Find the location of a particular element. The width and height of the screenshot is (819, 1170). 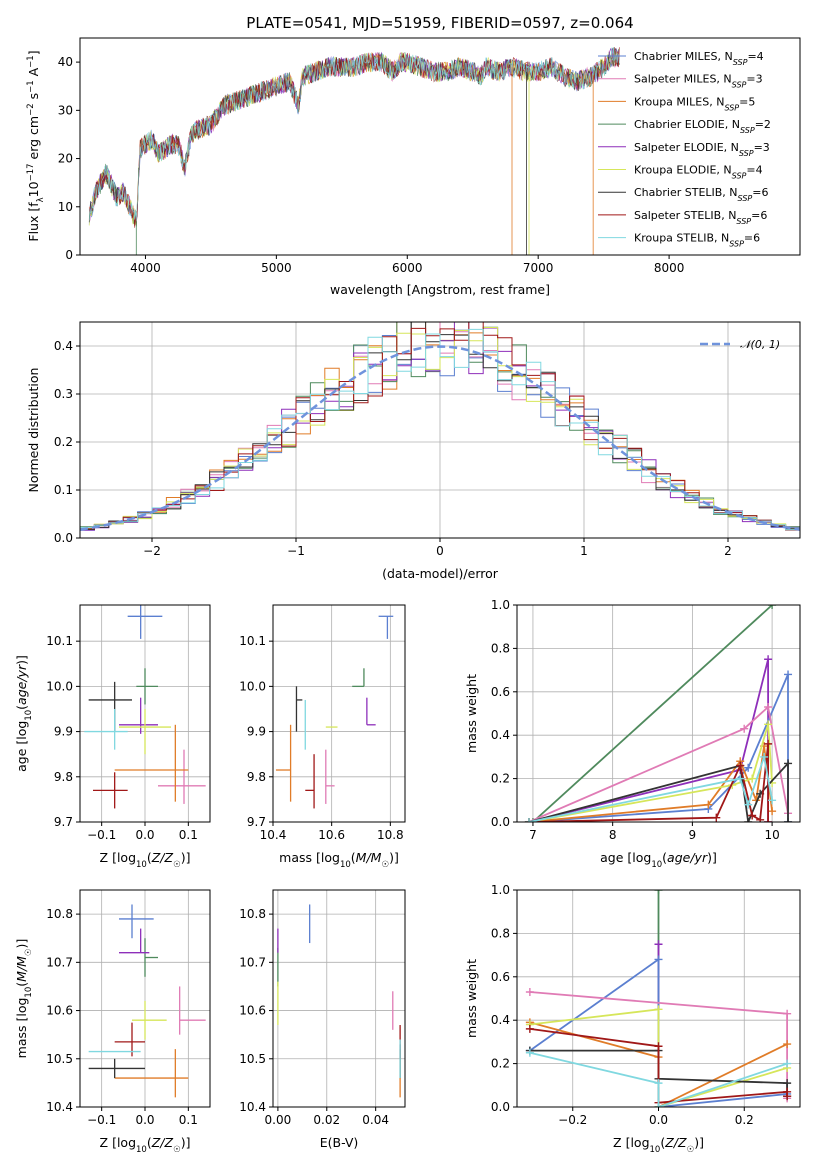

x-tick-label: 0.04 is located at coordinates (375, 1120).